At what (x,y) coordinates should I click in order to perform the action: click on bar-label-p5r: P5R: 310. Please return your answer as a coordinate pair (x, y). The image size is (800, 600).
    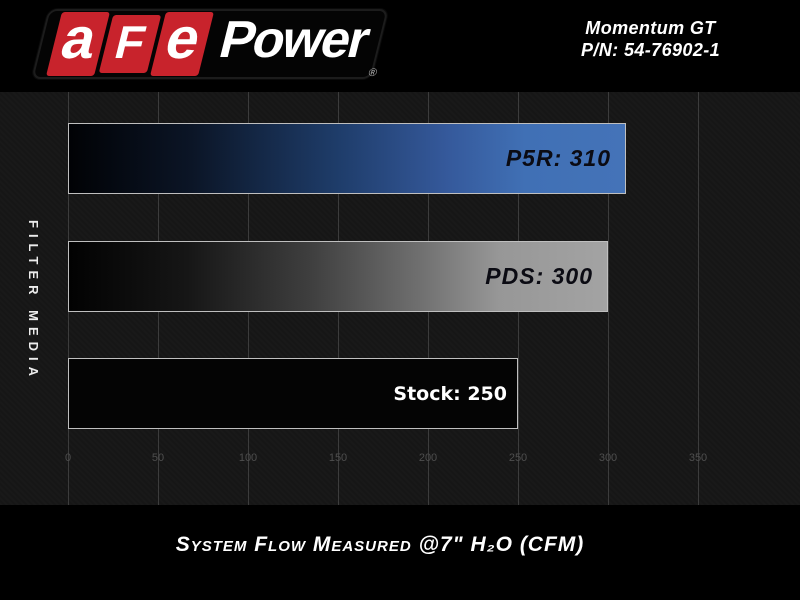
    Looking at the image, I should click on (558, 158).